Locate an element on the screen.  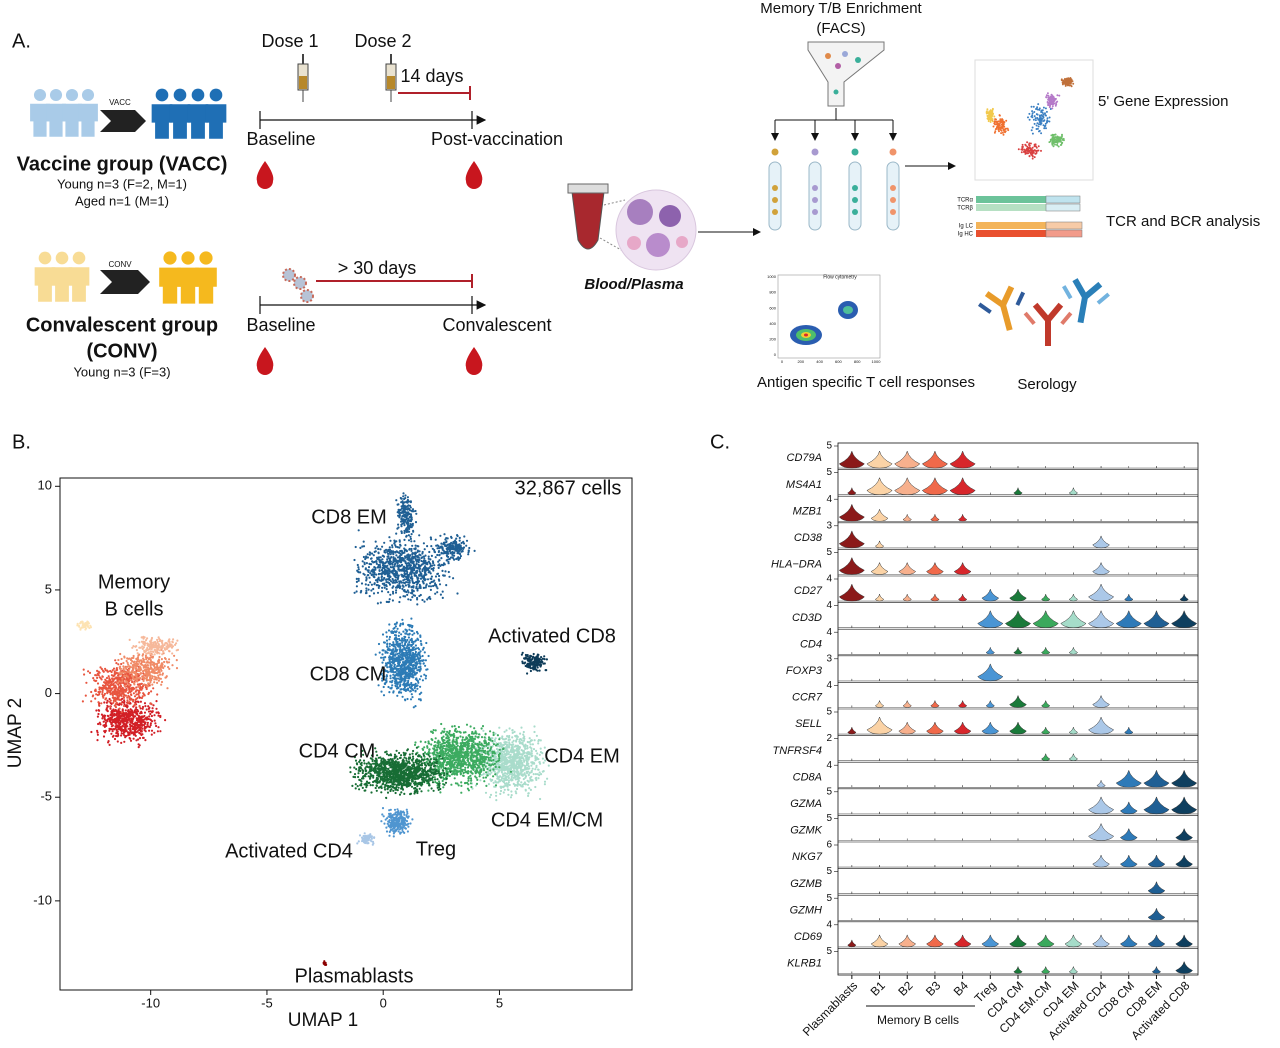
output-label: Serology is located at coordinates (1047, 384).